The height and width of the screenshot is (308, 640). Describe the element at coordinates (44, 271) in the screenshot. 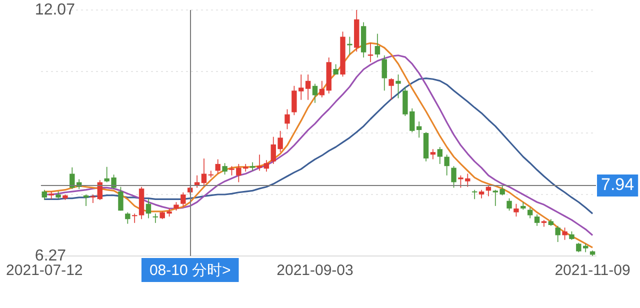

I see `x-tick-label: 2021-07-12` at that location.